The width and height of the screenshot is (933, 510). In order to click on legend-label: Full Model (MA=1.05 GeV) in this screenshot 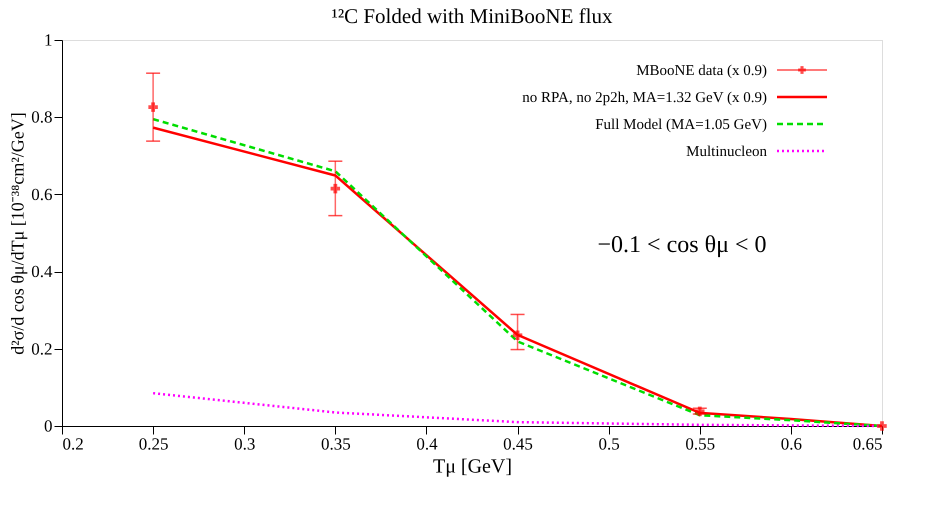, I will do `click(681, 125)`.